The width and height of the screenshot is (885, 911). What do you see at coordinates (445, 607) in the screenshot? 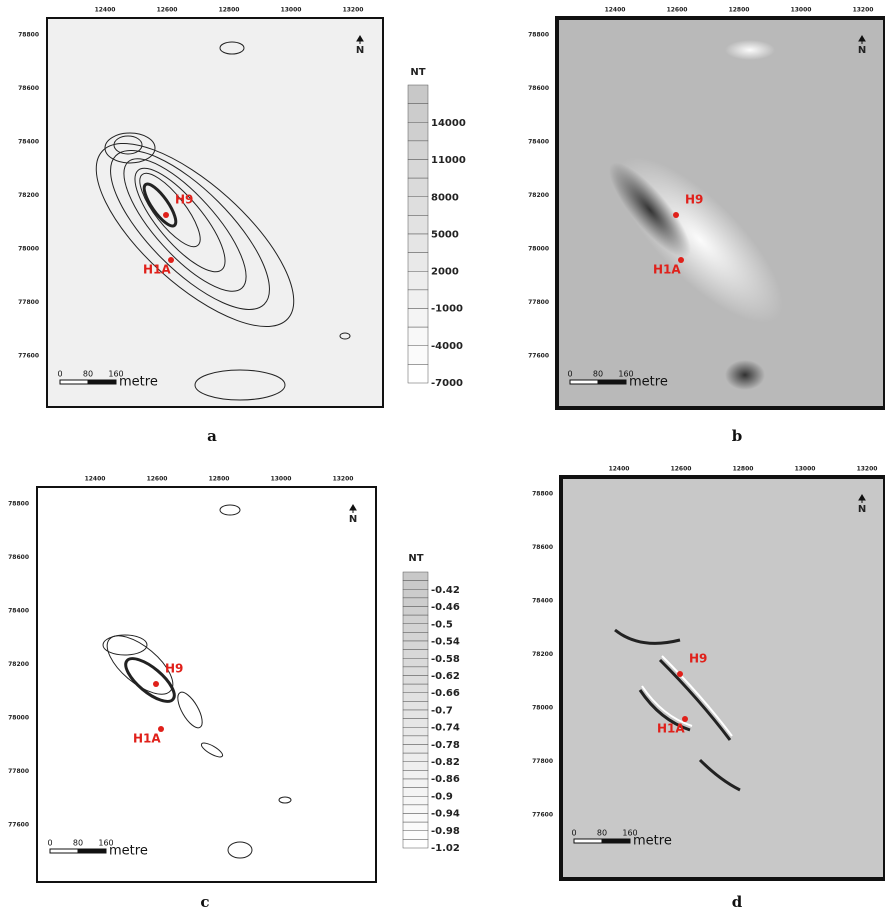
I see `colorbar-label: -0.46` at bounding box center [445, 607].